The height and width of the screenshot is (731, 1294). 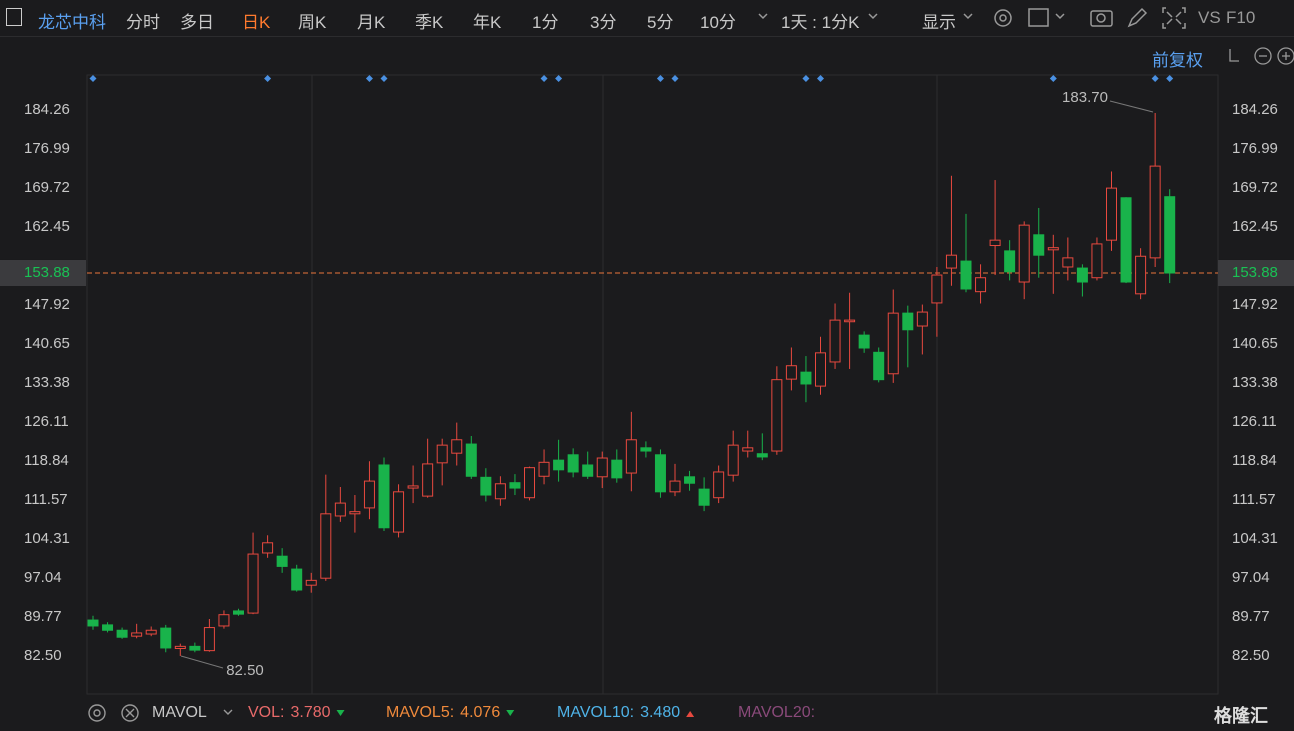 I want to click on y-tick-label: 104.31, so click(x=47, y=538).